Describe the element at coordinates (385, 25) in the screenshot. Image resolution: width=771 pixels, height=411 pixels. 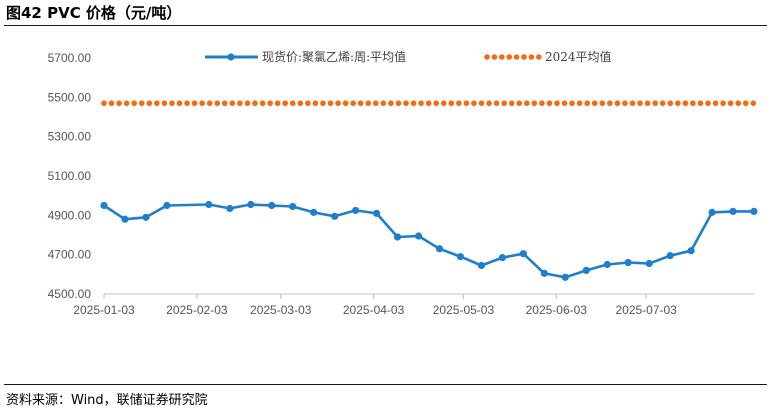
I see `title-rule` at that location.